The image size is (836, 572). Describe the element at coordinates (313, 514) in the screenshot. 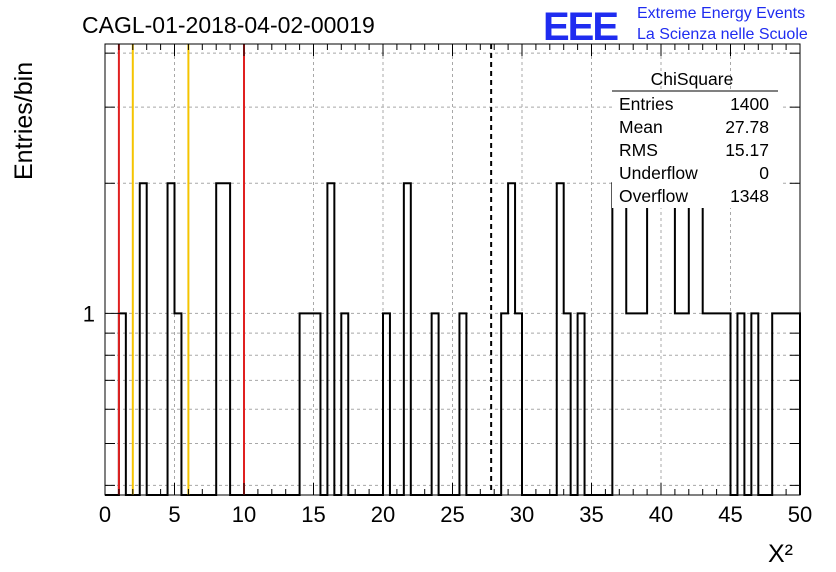

I see `x-tick-label: 15` at that location.